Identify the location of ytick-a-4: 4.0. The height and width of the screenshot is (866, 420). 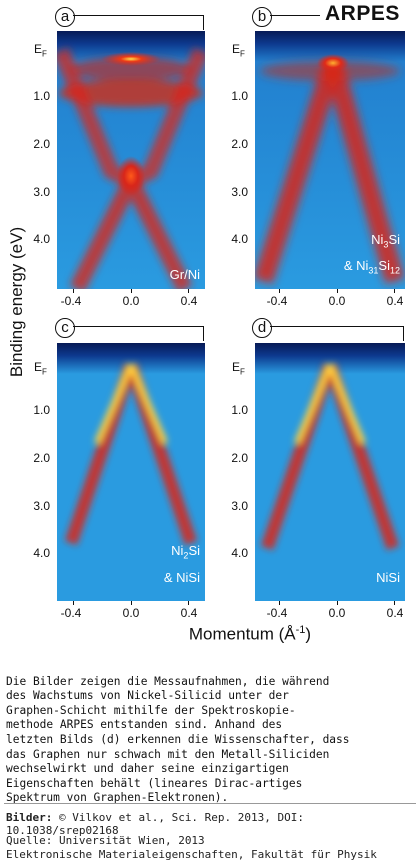
(41, 239).